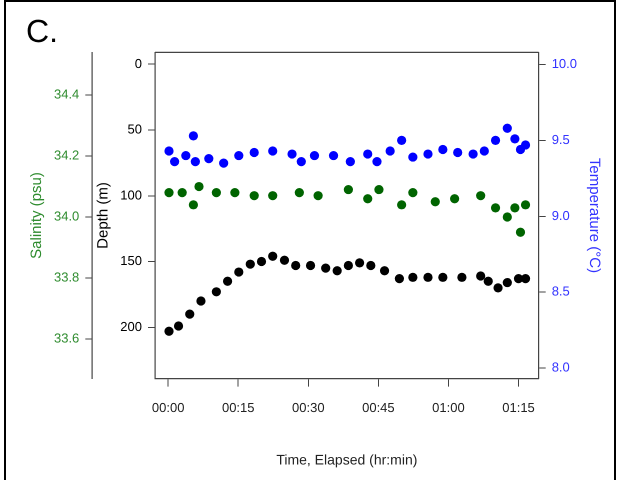 The image size is (621, 483). I want to click on x-tick-label: 00:45, so click(378, 407).